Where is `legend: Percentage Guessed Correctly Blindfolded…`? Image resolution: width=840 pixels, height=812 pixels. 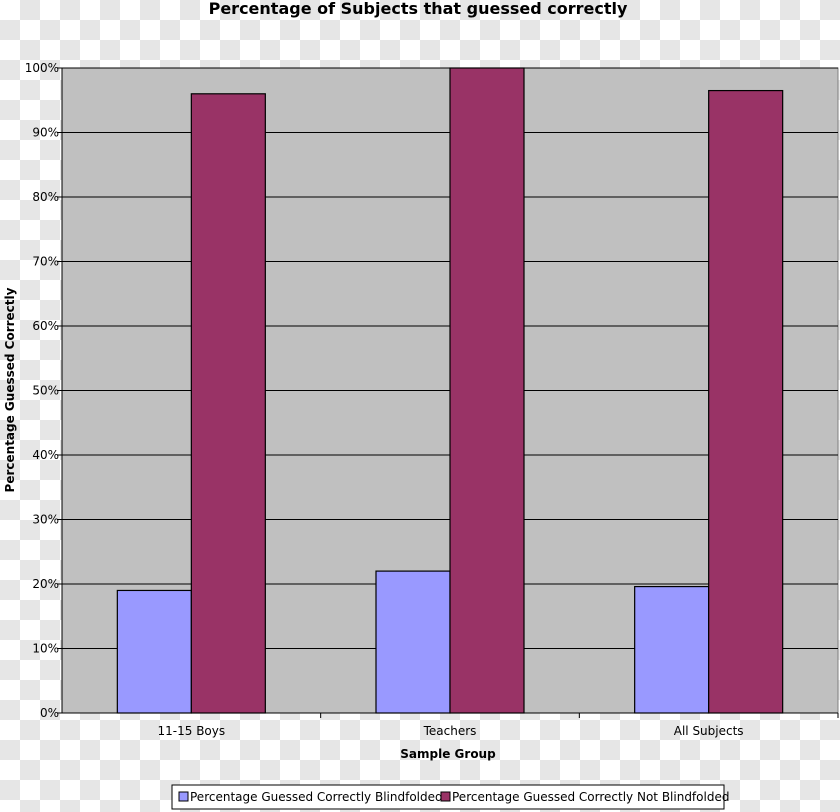 legend: Percentage Guessed Correctly Blindfolded… is located at coordinates (450, 797).